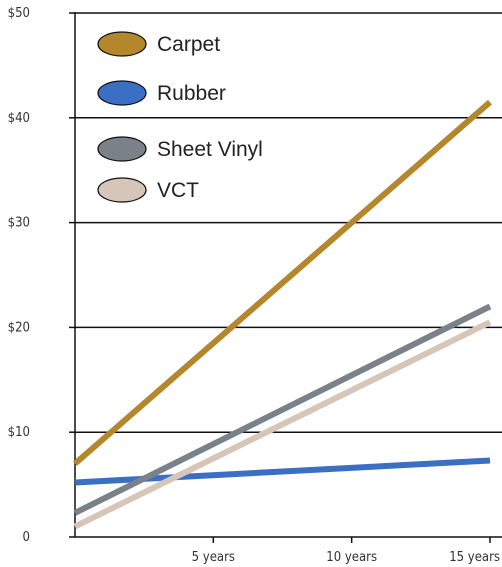 Image resolution: width=502 pixels, height=567 pixels. What do you see at coordinates (474, 557) in the screenshot?
I see `x-tick-label-2: 15 years` at bounding box center [474, 557].